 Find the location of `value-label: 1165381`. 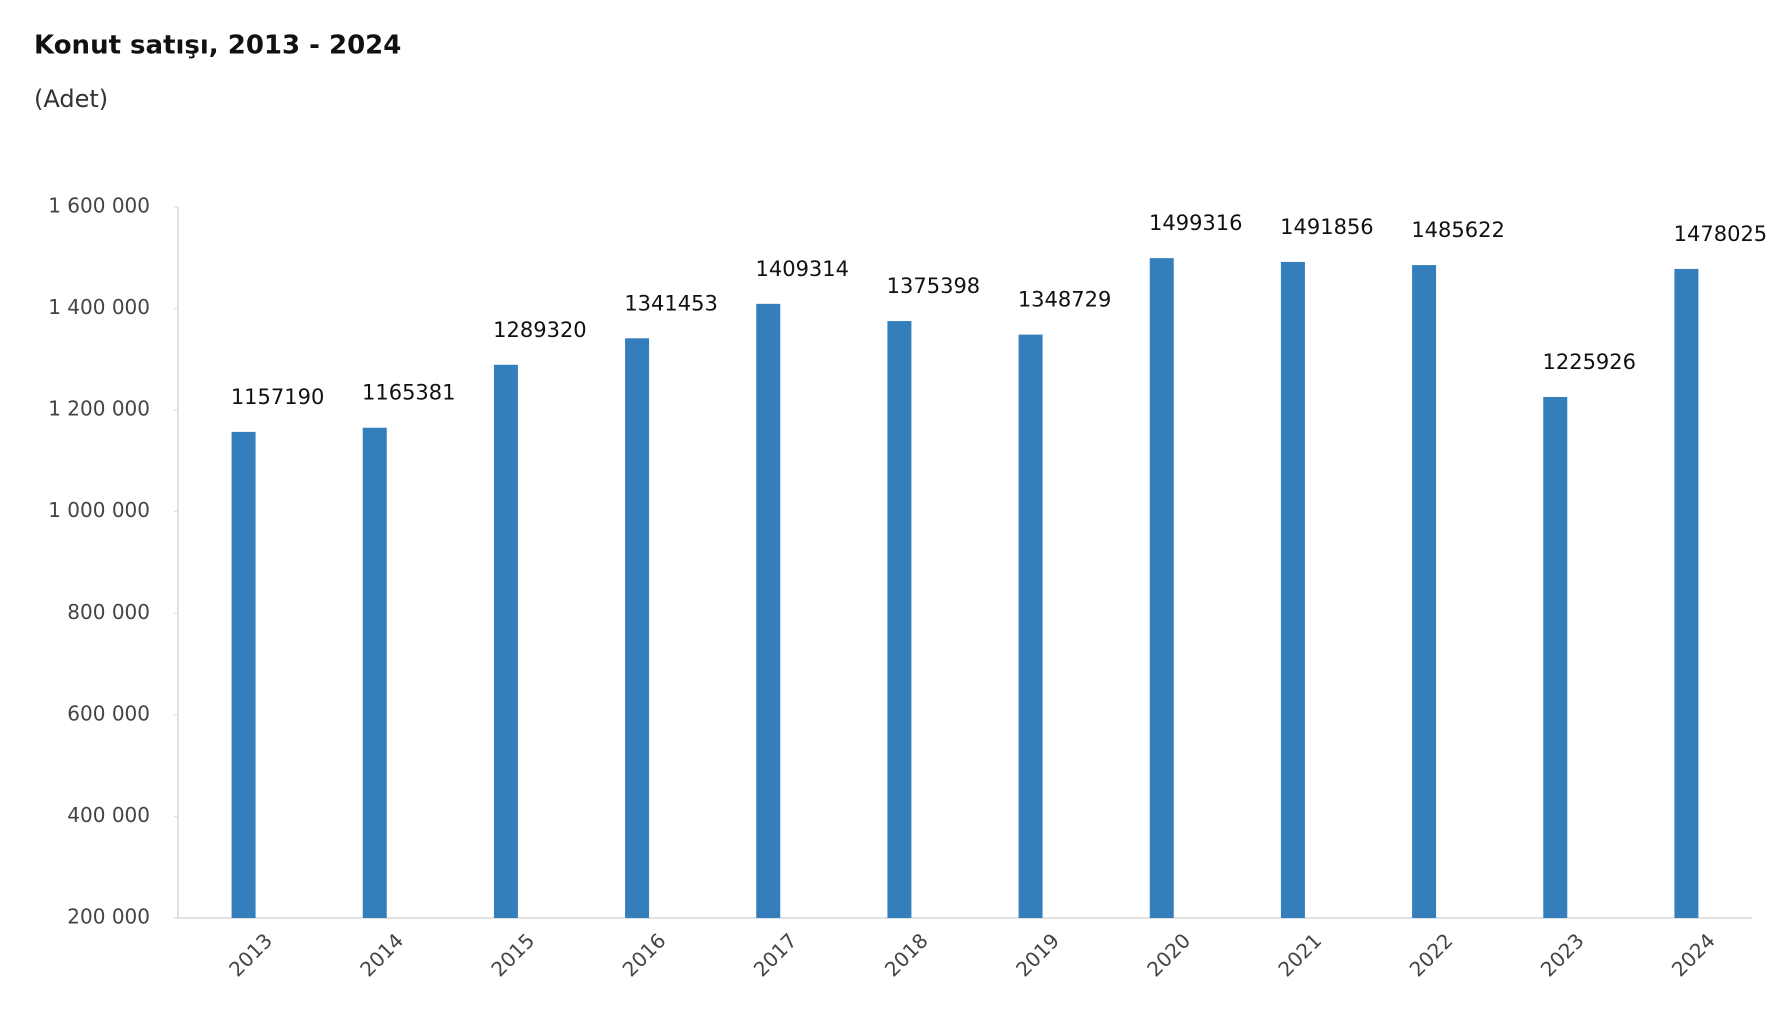

value-label: 1165381 is located at coordinates (409, 393).